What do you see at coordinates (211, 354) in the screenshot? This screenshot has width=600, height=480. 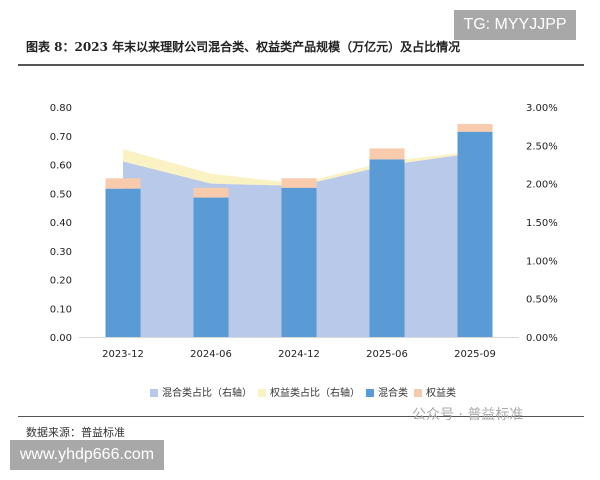 I see `x-tick-label: 2024-06` at bounding box center [211, 354].